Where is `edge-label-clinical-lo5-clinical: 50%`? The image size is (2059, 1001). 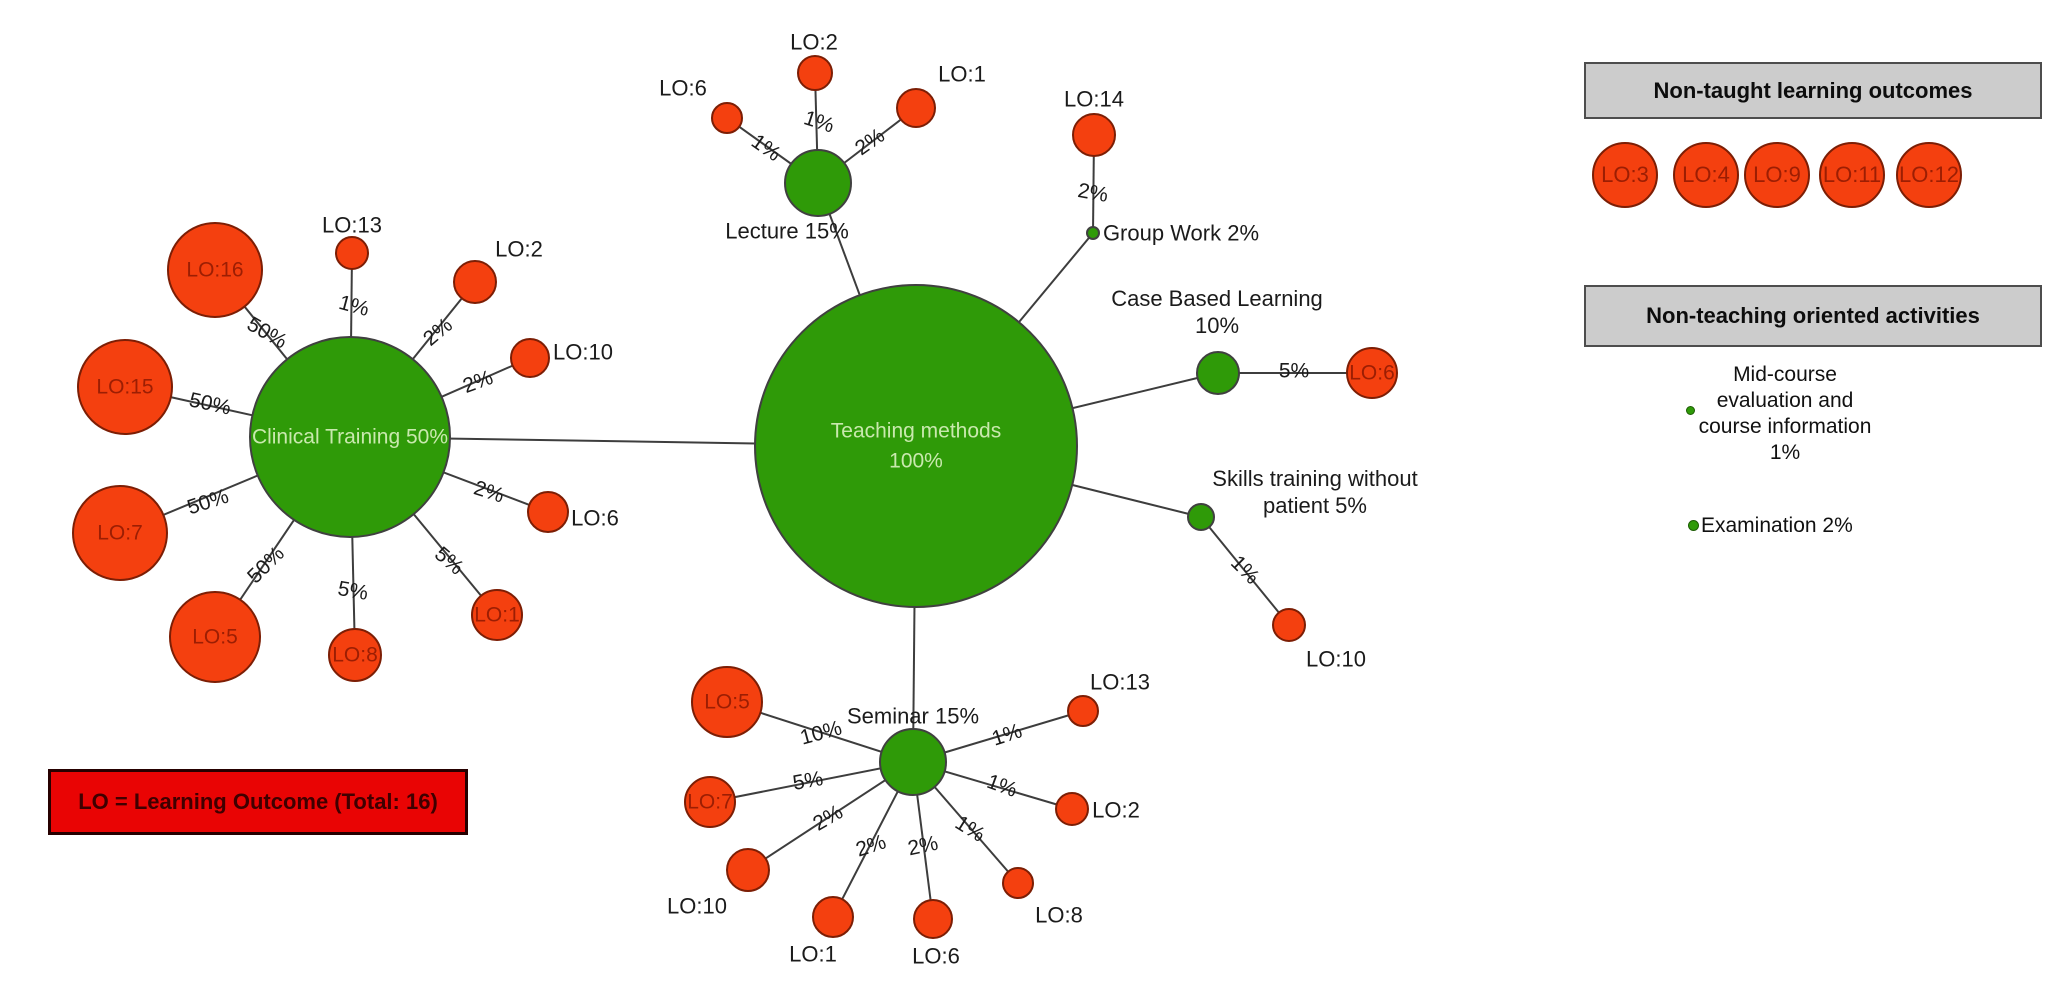
edge-label-clinical-lo5-clinical: 50% is located at coordinates (266, 565).